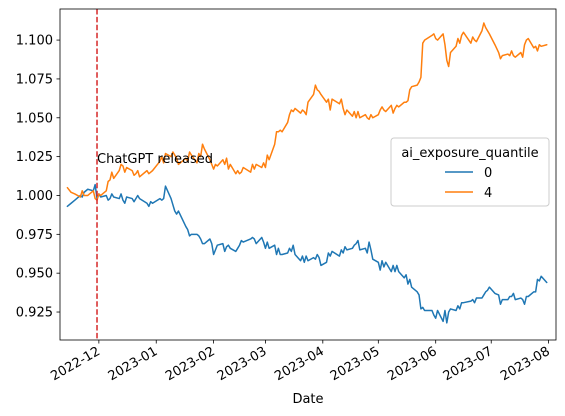  What do you see at coordinates (34, 157) in the screenshot?
I see `y-tick-label: 1.025` at bounding box center [34, 157].